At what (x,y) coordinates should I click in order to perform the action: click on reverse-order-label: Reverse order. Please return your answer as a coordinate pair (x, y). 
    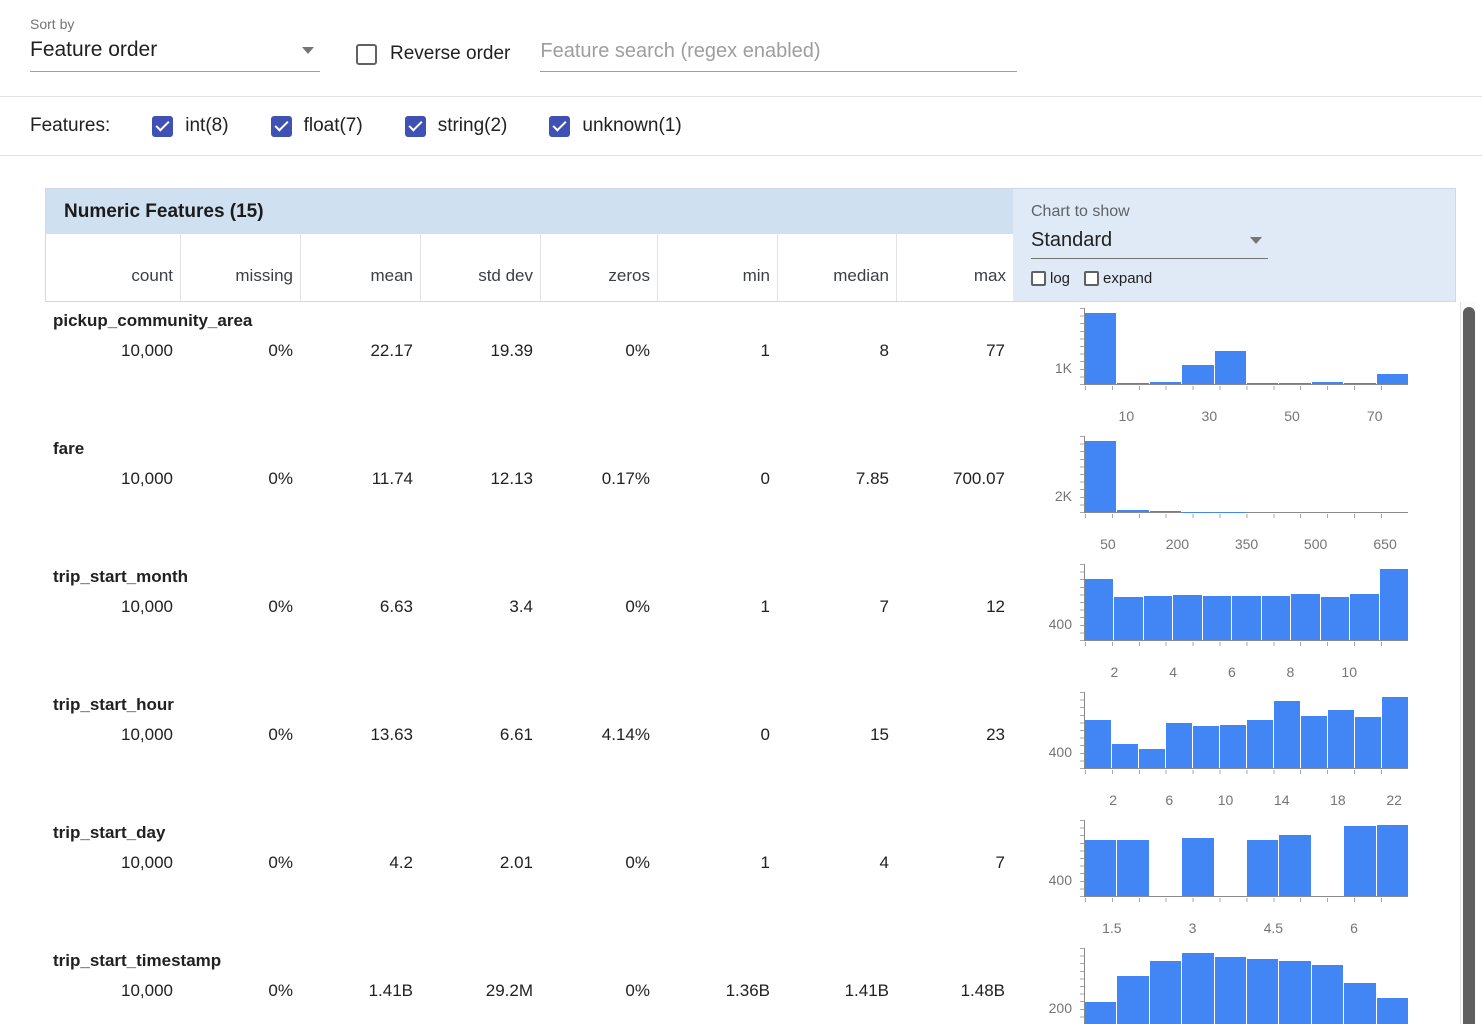
    Looking at the image, I should click on (450, 53).